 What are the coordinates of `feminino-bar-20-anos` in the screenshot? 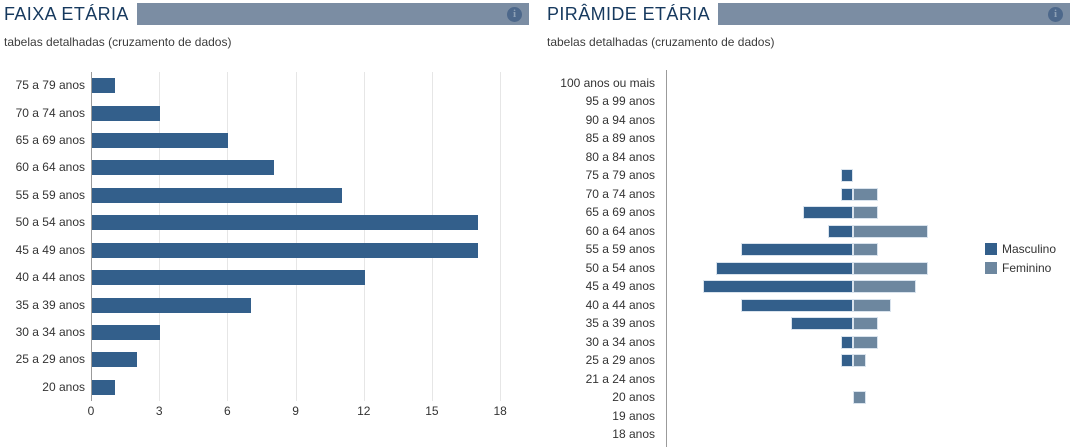 It's located at (859, 397).